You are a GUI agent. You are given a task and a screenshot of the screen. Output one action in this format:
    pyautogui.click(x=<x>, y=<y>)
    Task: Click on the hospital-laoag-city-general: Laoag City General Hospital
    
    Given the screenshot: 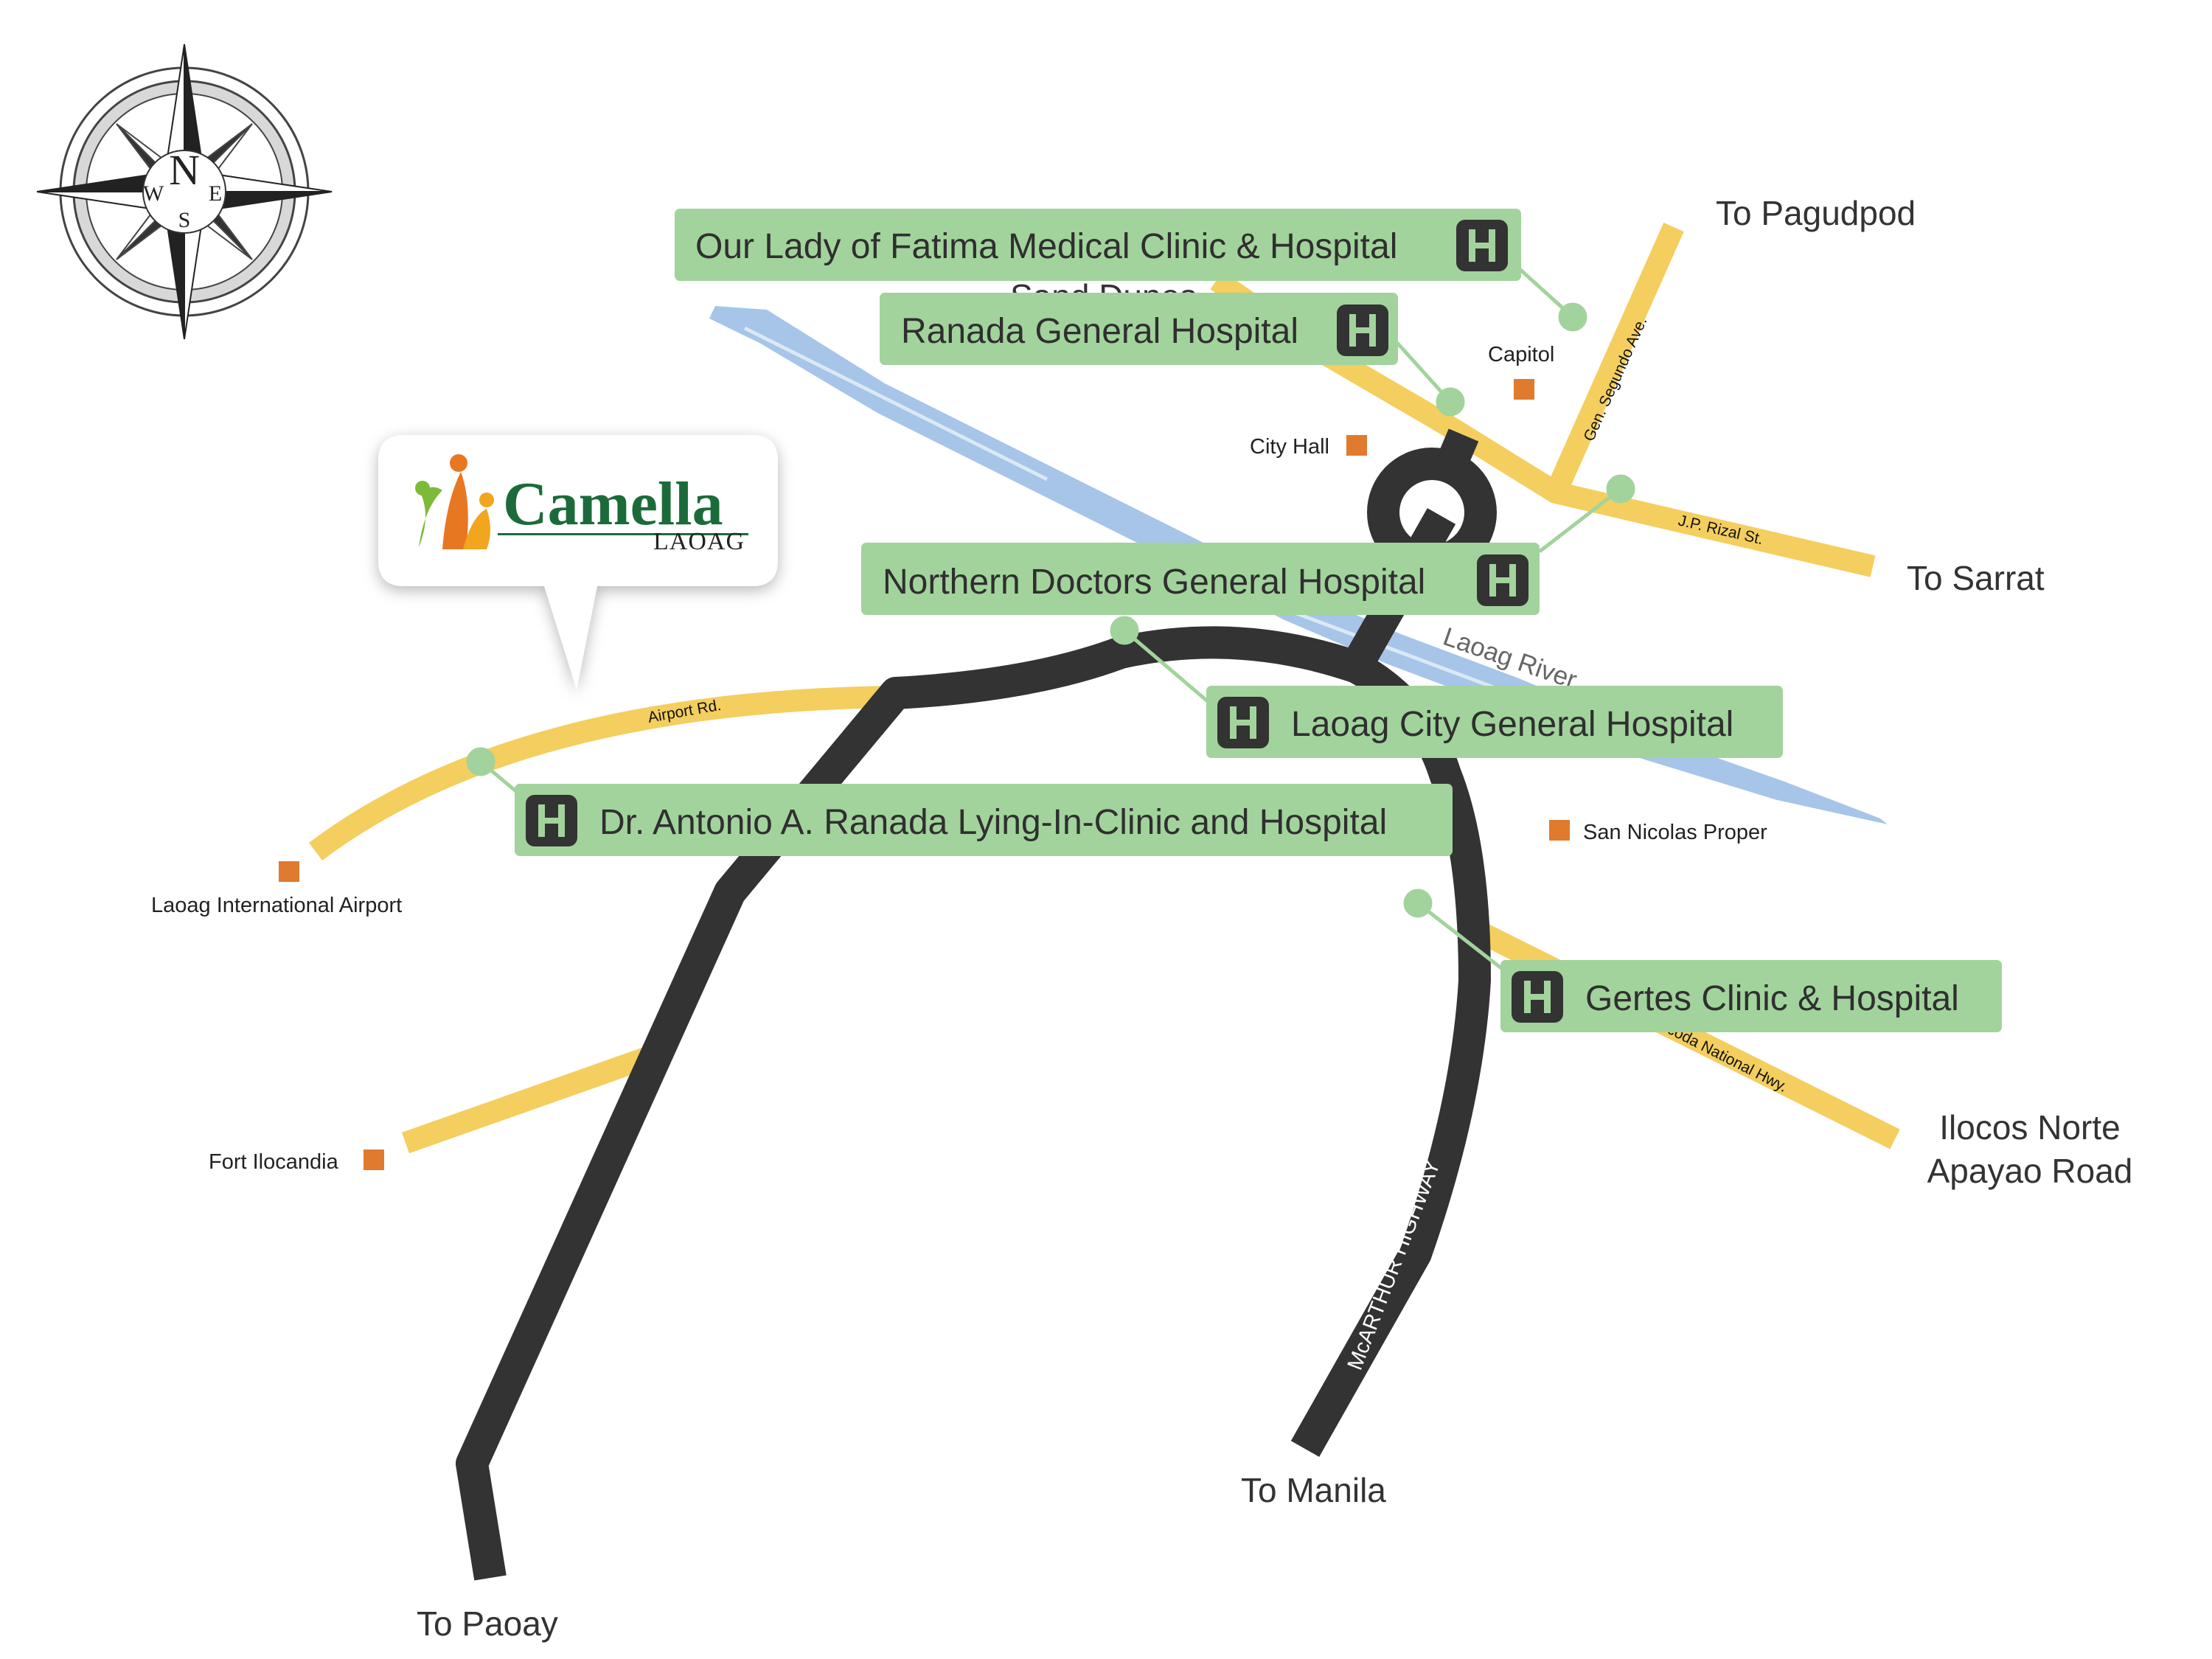 What is the action you would take?
    pyautogui.click(x=1494, y=722)
    